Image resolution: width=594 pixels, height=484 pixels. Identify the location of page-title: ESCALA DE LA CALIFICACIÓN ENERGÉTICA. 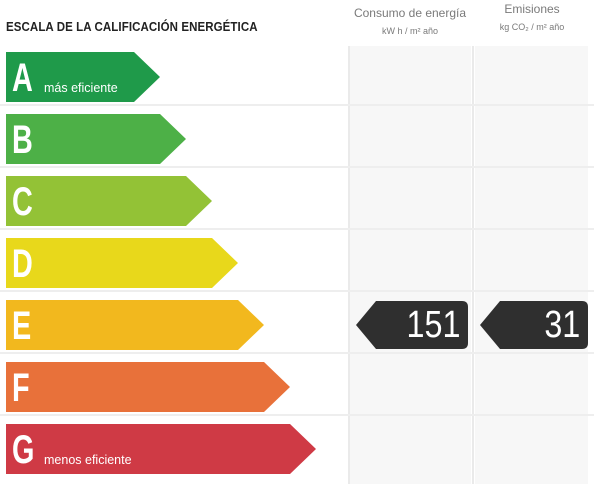
(132, 27).